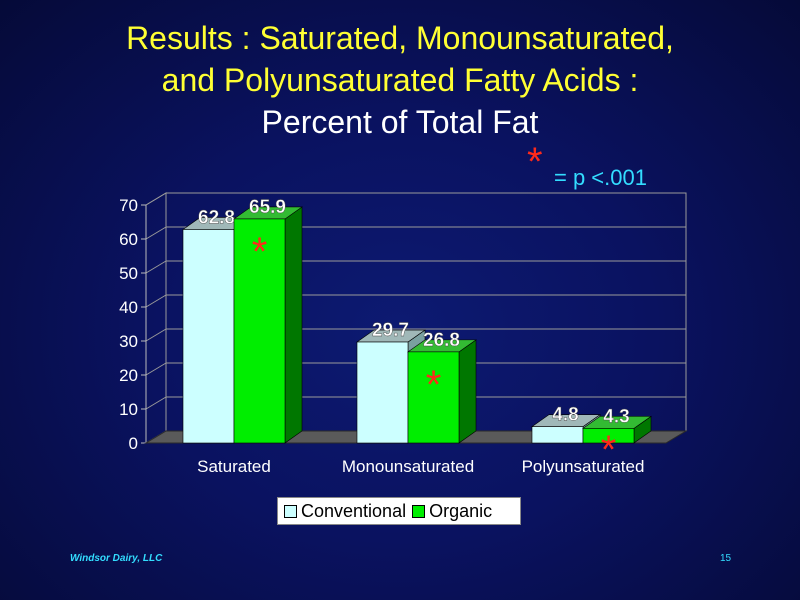  I want to click on bar-organic-monounsaturated, so click(433, 397).